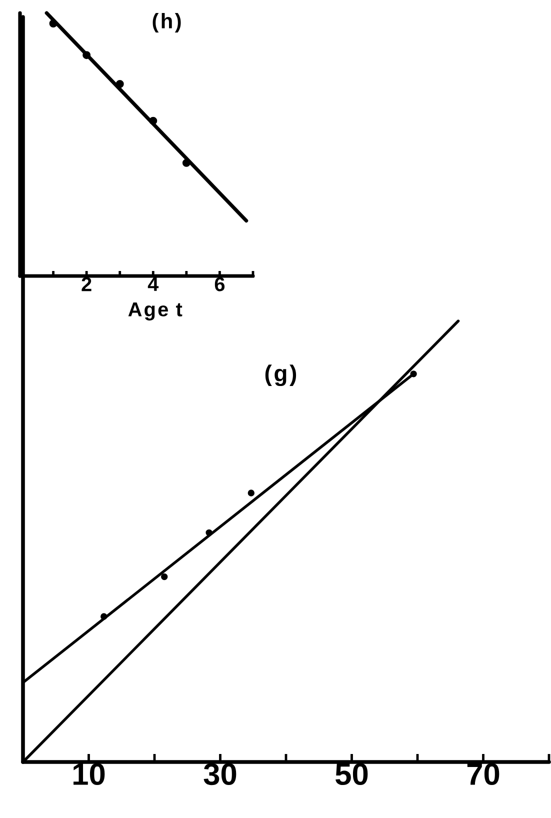 The height and width of the screenshot is (818, 551). I want to click on chart-title: (h), so click(166, 23).